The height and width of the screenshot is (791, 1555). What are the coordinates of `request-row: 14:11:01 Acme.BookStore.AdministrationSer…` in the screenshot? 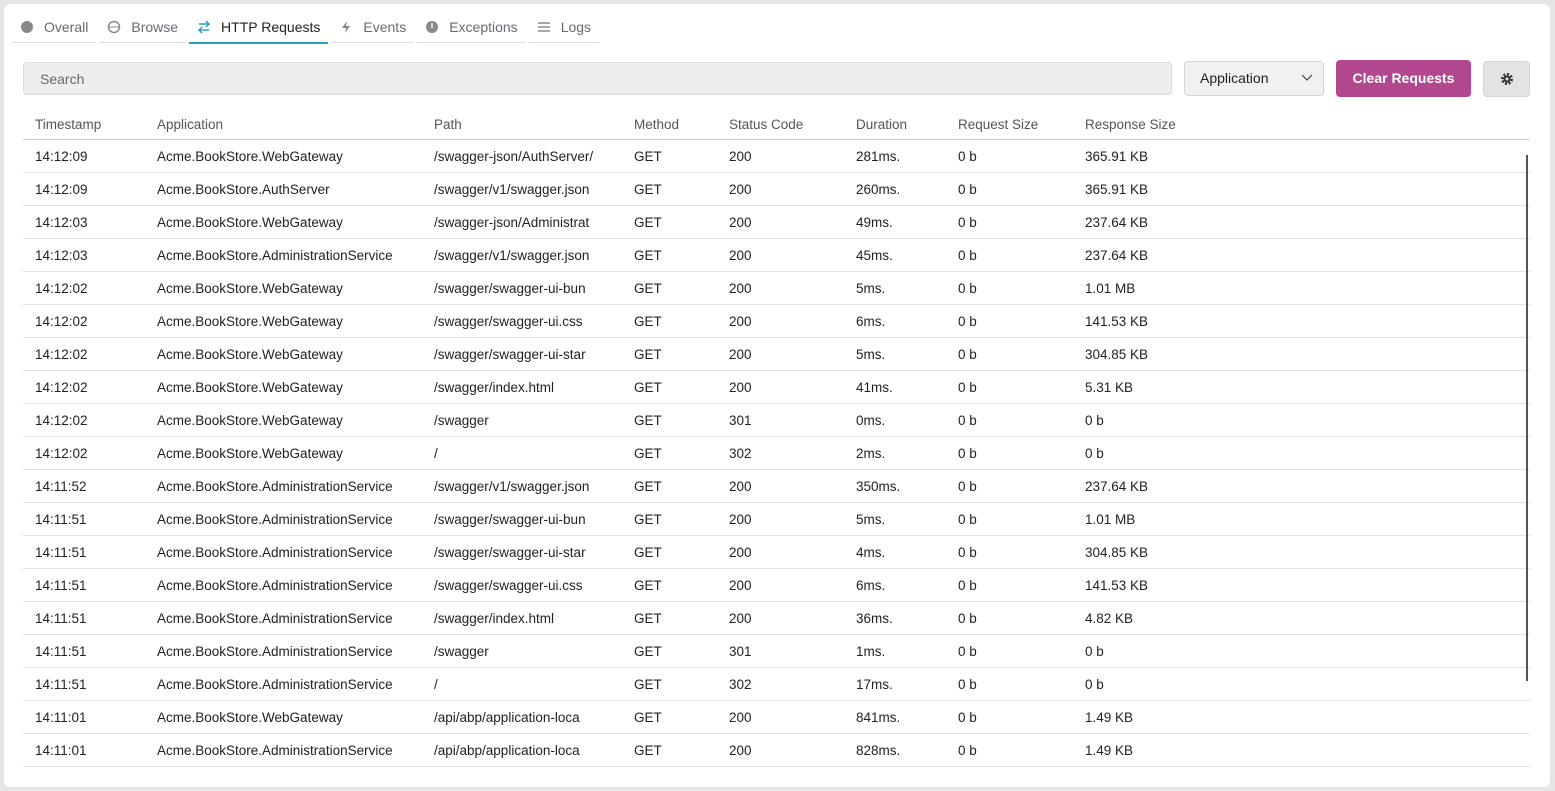 It's located at (776, 750).